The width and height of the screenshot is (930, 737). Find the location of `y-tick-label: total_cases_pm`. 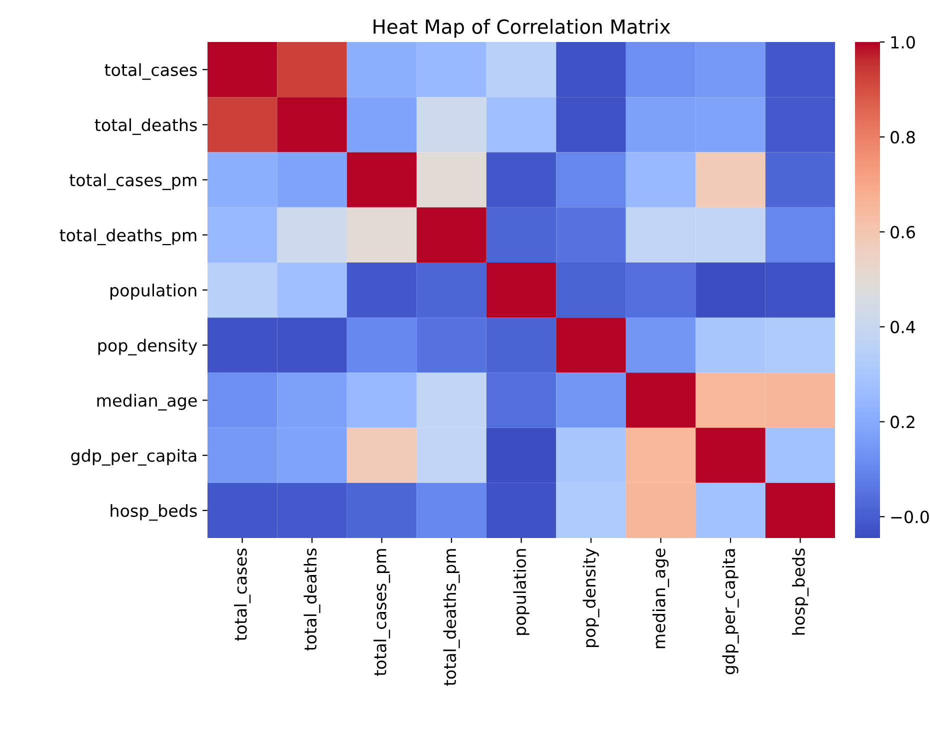

y-tick-label: total_cases_pm is located at coordinates (133, 181).